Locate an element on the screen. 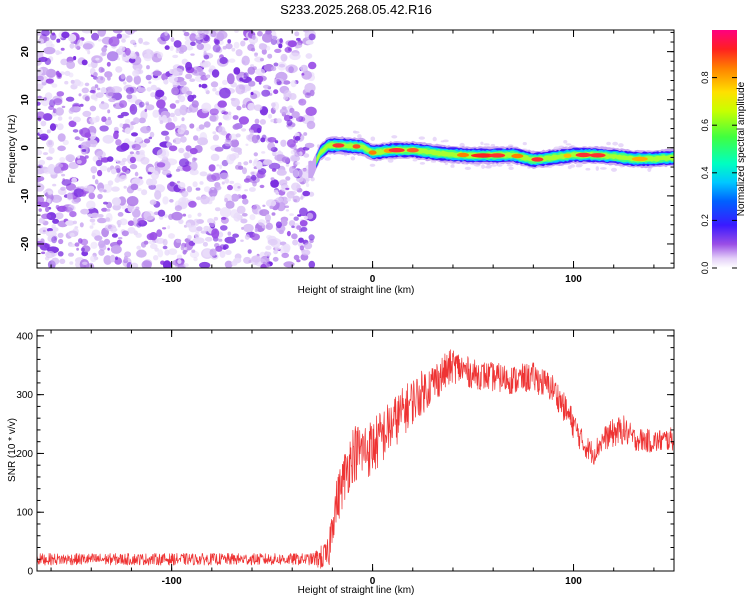 The height and width of the screenshot is (600, 750). bottom-y-tick-label: 400 is located at coordinates (24, 336).